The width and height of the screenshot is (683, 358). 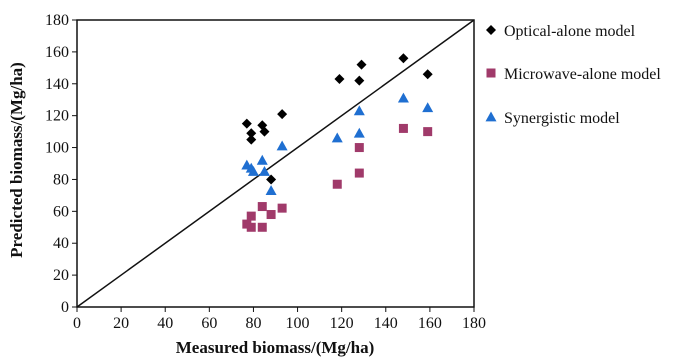 I want to click on y-tick-label: 180, so click(x=57, y=20).